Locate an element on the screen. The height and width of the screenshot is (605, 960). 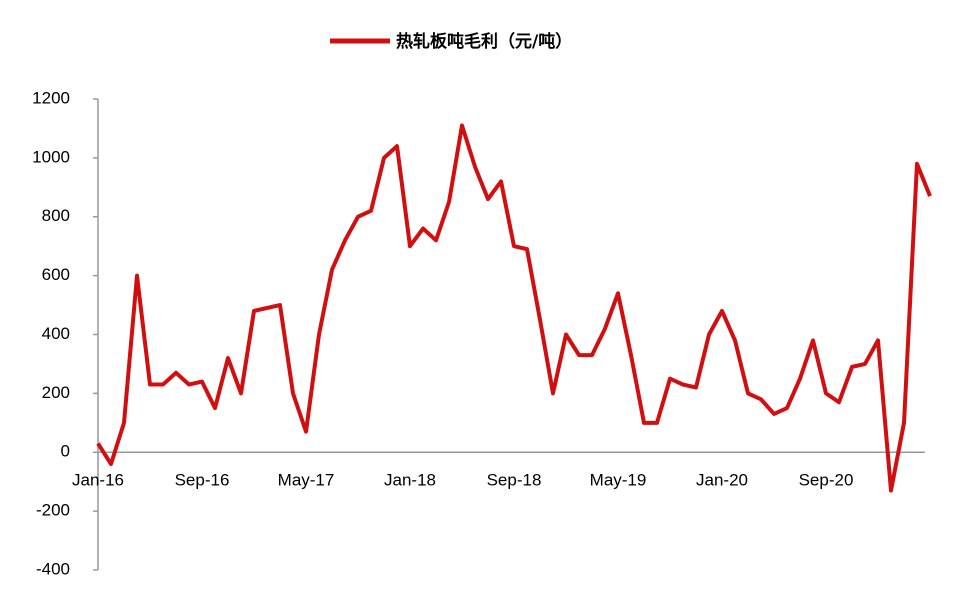
y-tick-label: 600 is located at coordinates (56, 274).